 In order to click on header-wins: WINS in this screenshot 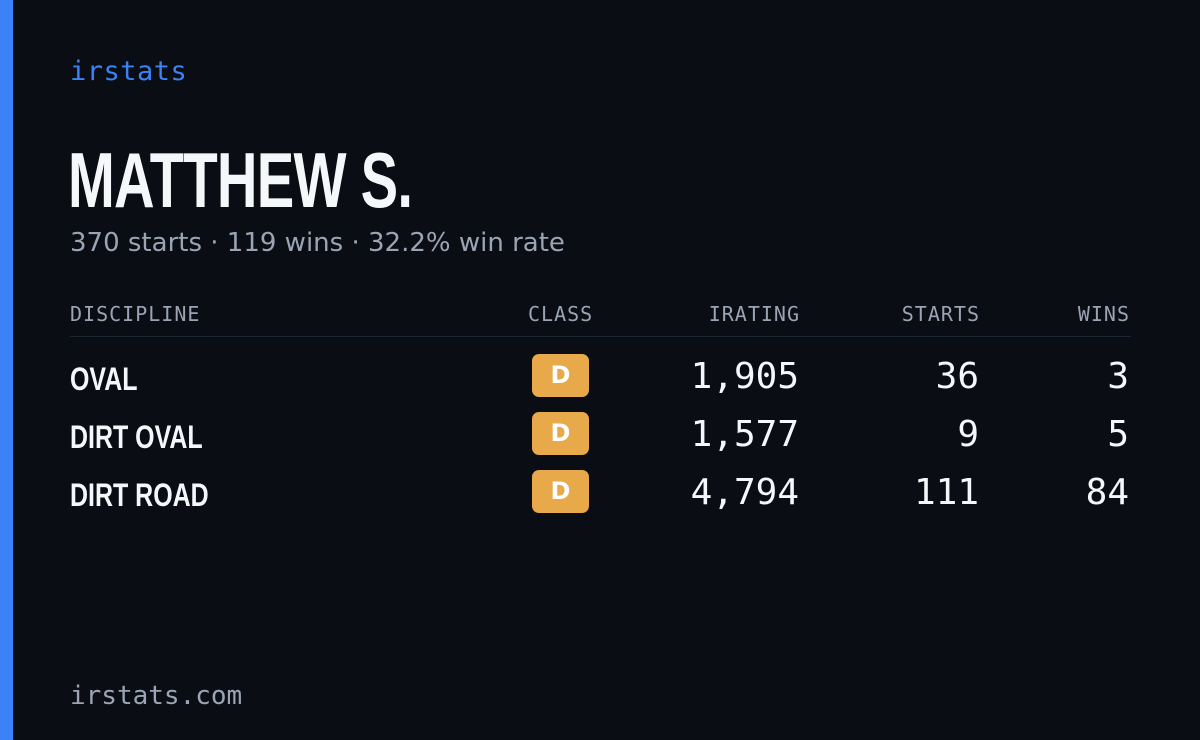, I will do `click(1103, 314)`.